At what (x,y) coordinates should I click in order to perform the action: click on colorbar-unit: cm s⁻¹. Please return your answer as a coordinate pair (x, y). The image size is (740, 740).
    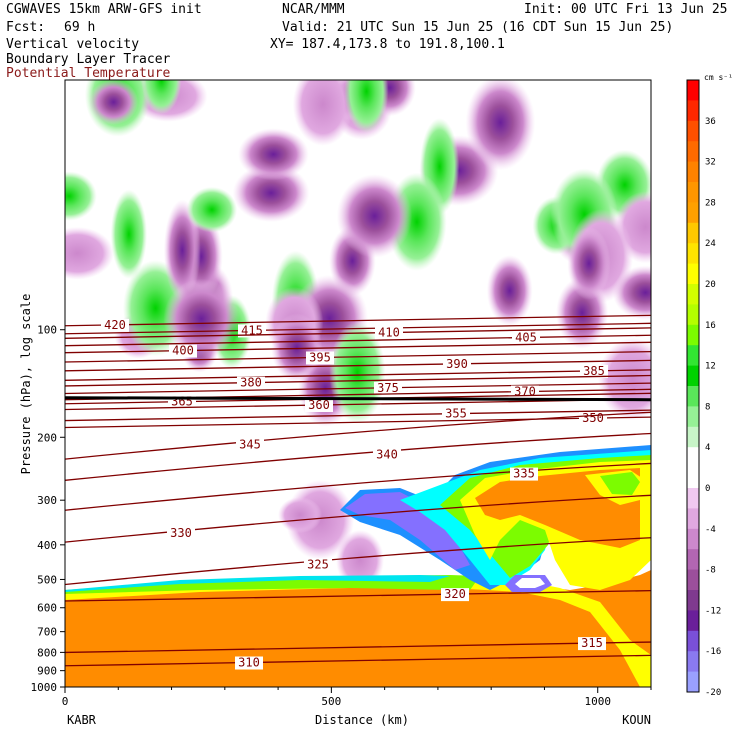
    Looking at the image, I should click on (718, 77).